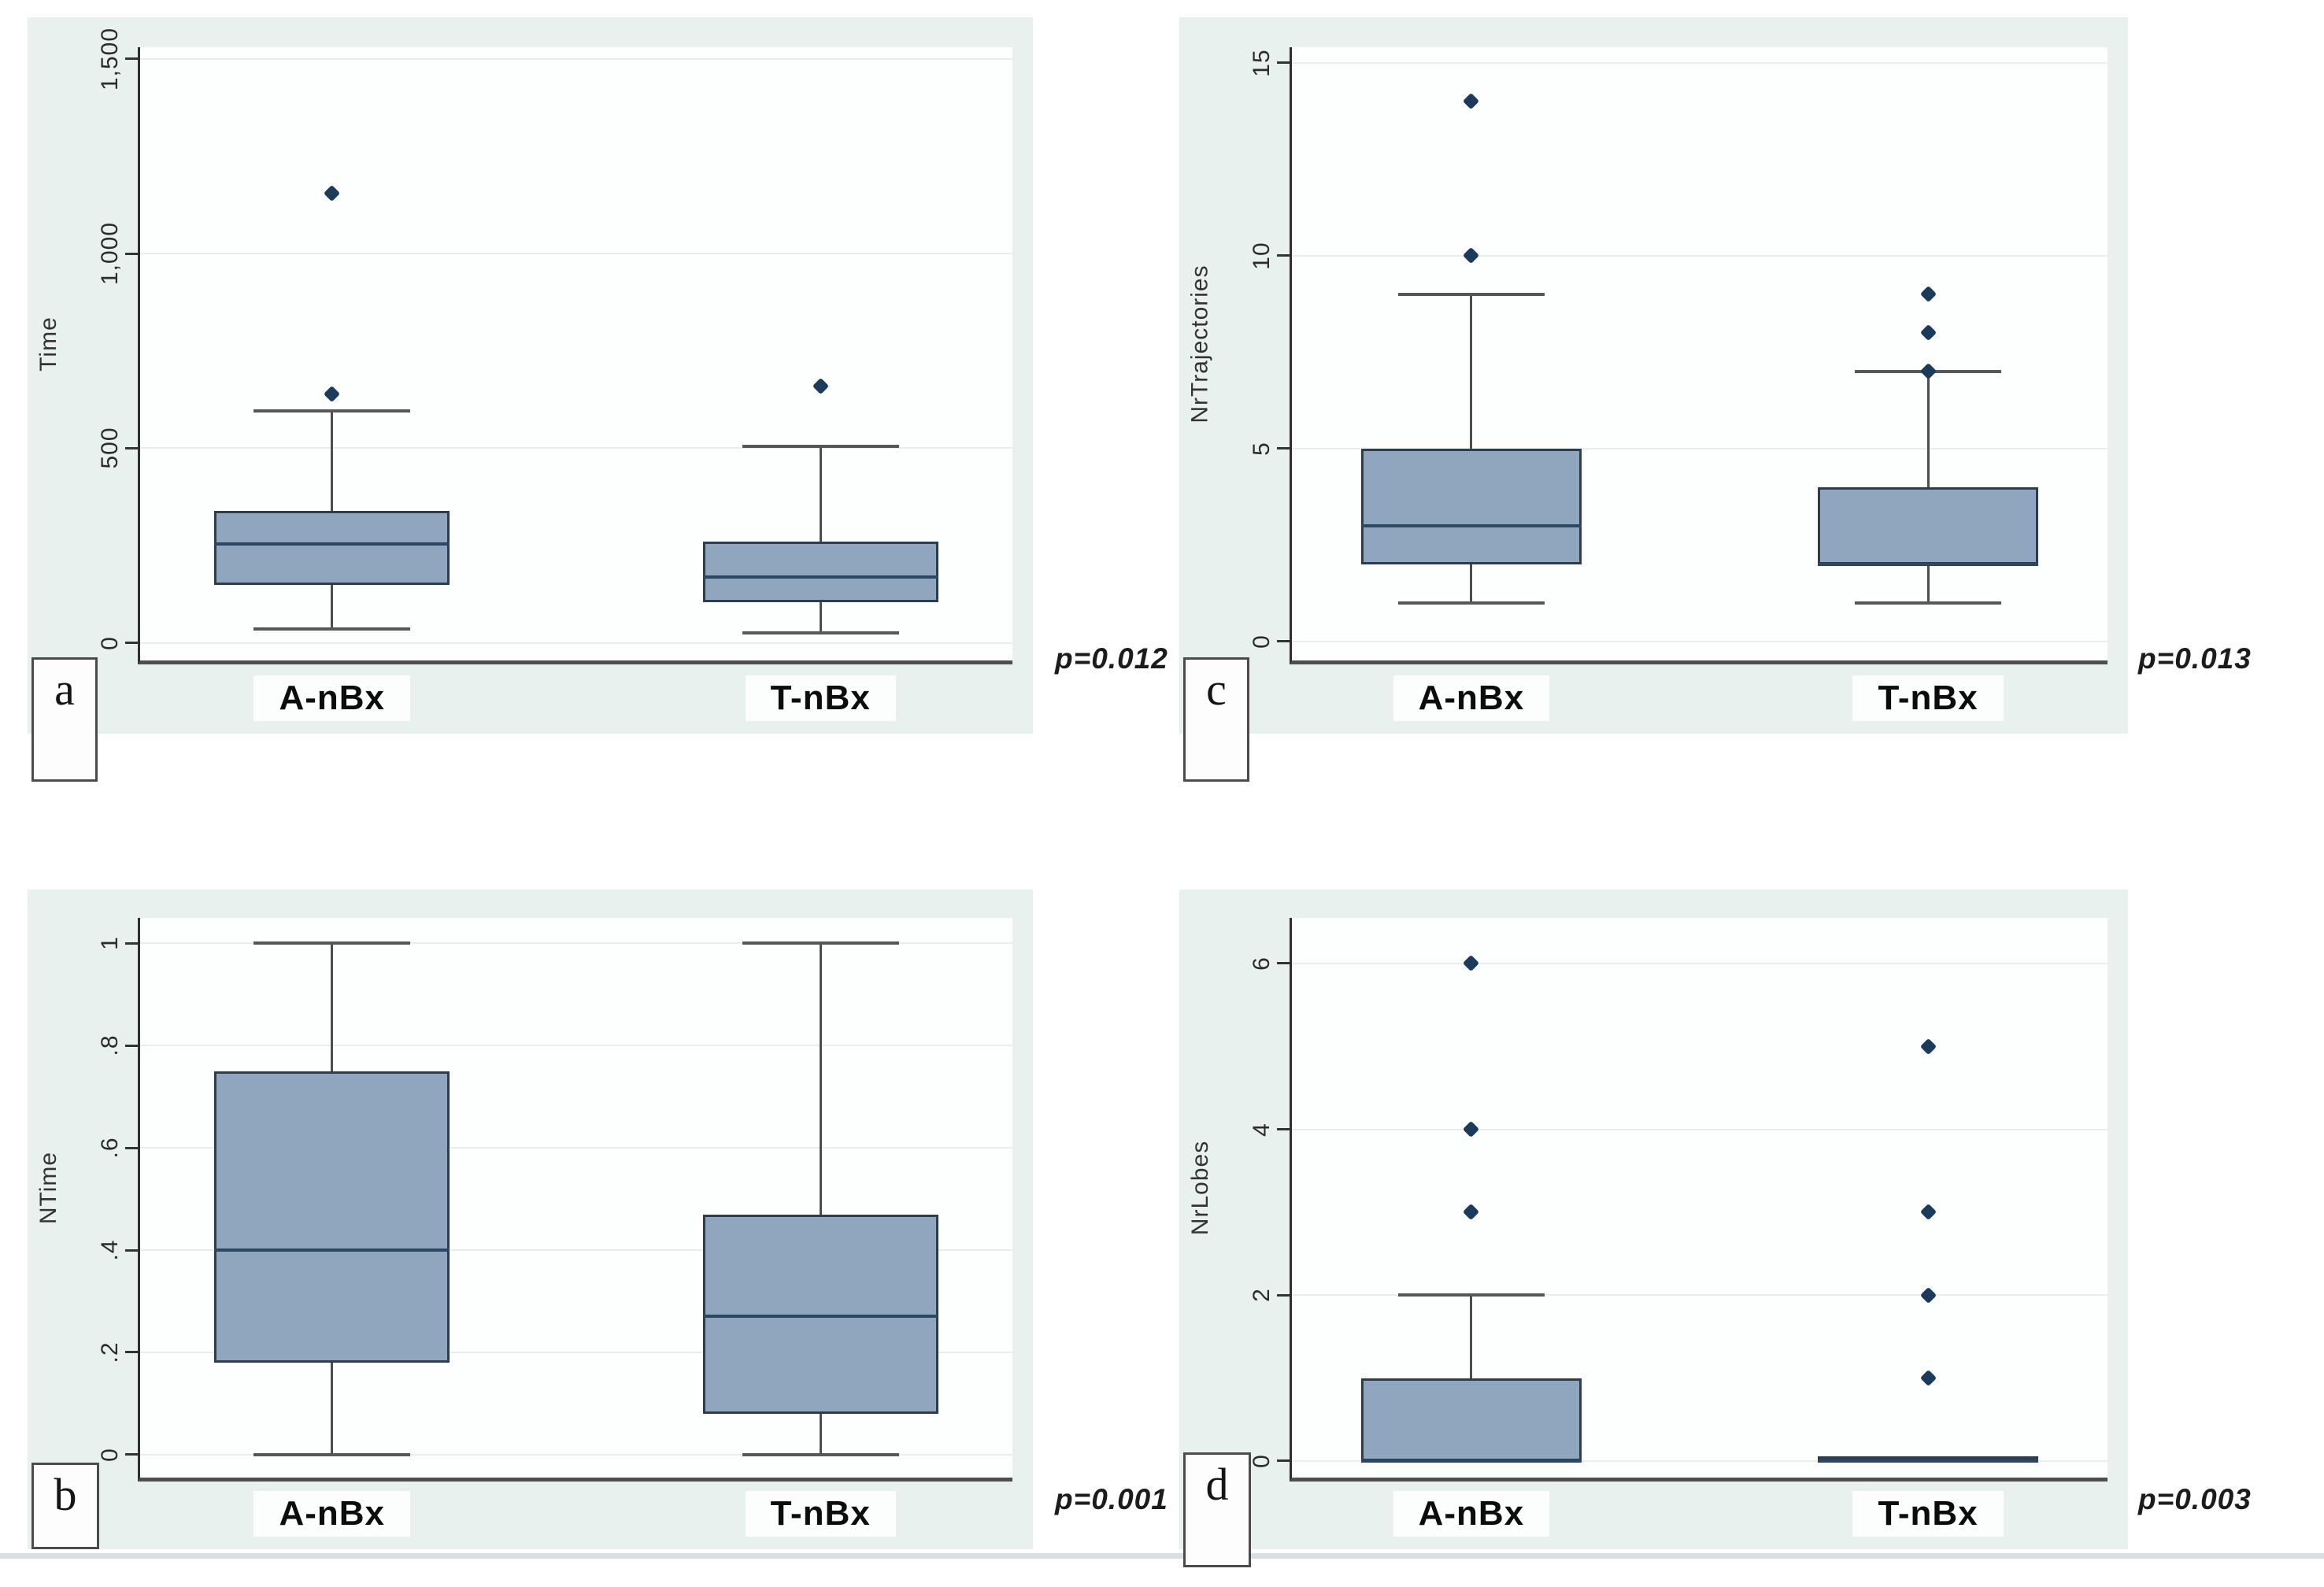 The width and height of the screenshot is (2324, 1587). I want to click on panel-letter-text: a, so click(64, 689).